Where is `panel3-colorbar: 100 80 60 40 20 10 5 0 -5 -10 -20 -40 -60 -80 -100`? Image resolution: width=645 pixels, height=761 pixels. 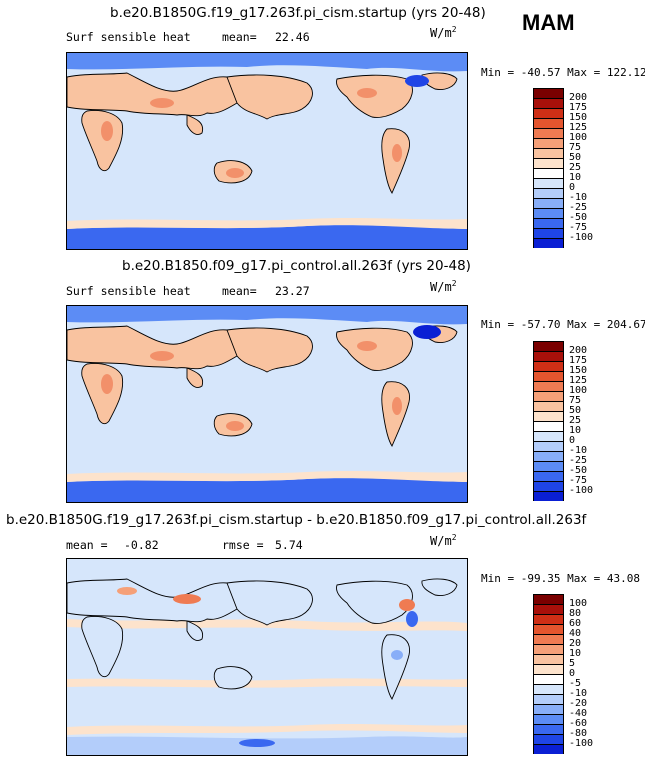 panel3-colorbar: 100 80 60 40 20 10 5 0 -5 -10 -20 -40 -60 -80 -100 is located at coordinates (563, 674).